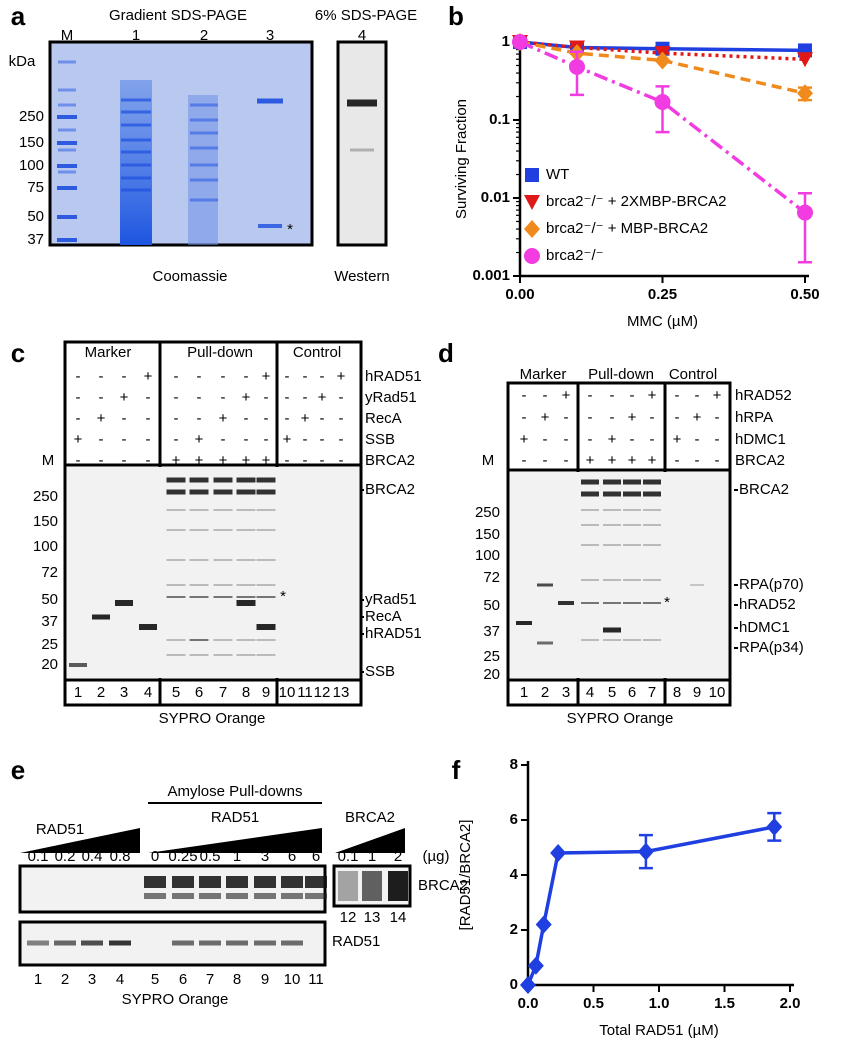 This screenshot has height=1050, width=844. What do you see at coordinates (35, 187) in the screenshot?
I see `marker-label: 75` at bounding box center [35, 187].